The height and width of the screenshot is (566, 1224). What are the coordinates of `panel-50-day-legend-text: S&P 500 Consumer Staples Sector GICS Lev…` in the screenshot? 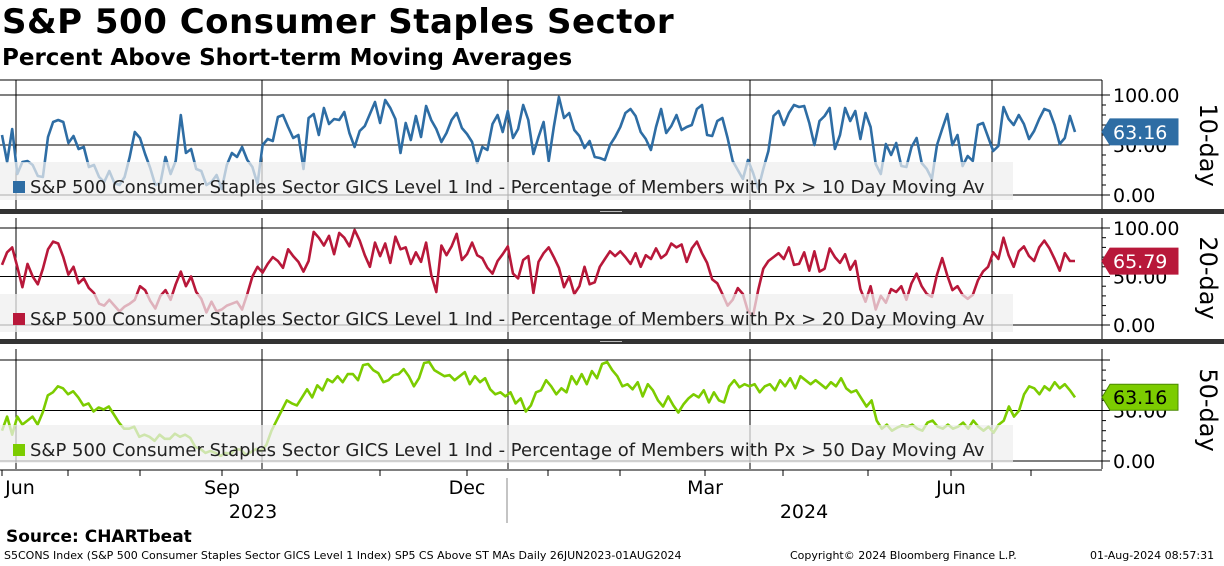 It's located at (507, 450).